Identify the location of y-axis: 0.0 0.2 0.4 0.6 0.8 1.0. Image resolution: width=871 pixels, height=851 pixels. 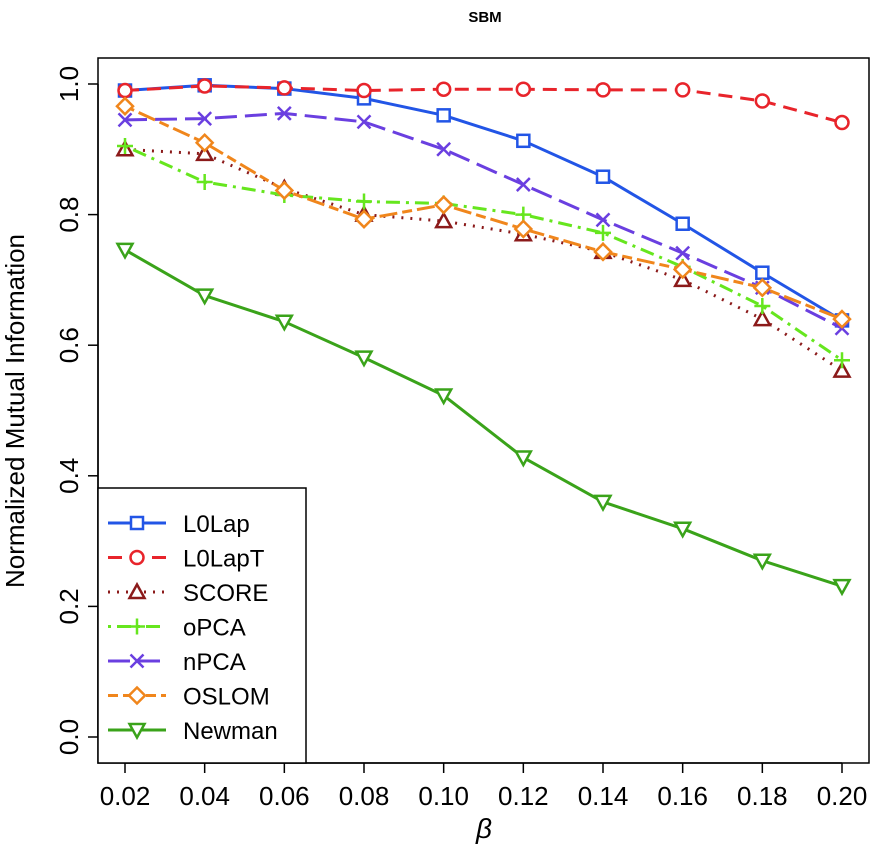
(76, 410).